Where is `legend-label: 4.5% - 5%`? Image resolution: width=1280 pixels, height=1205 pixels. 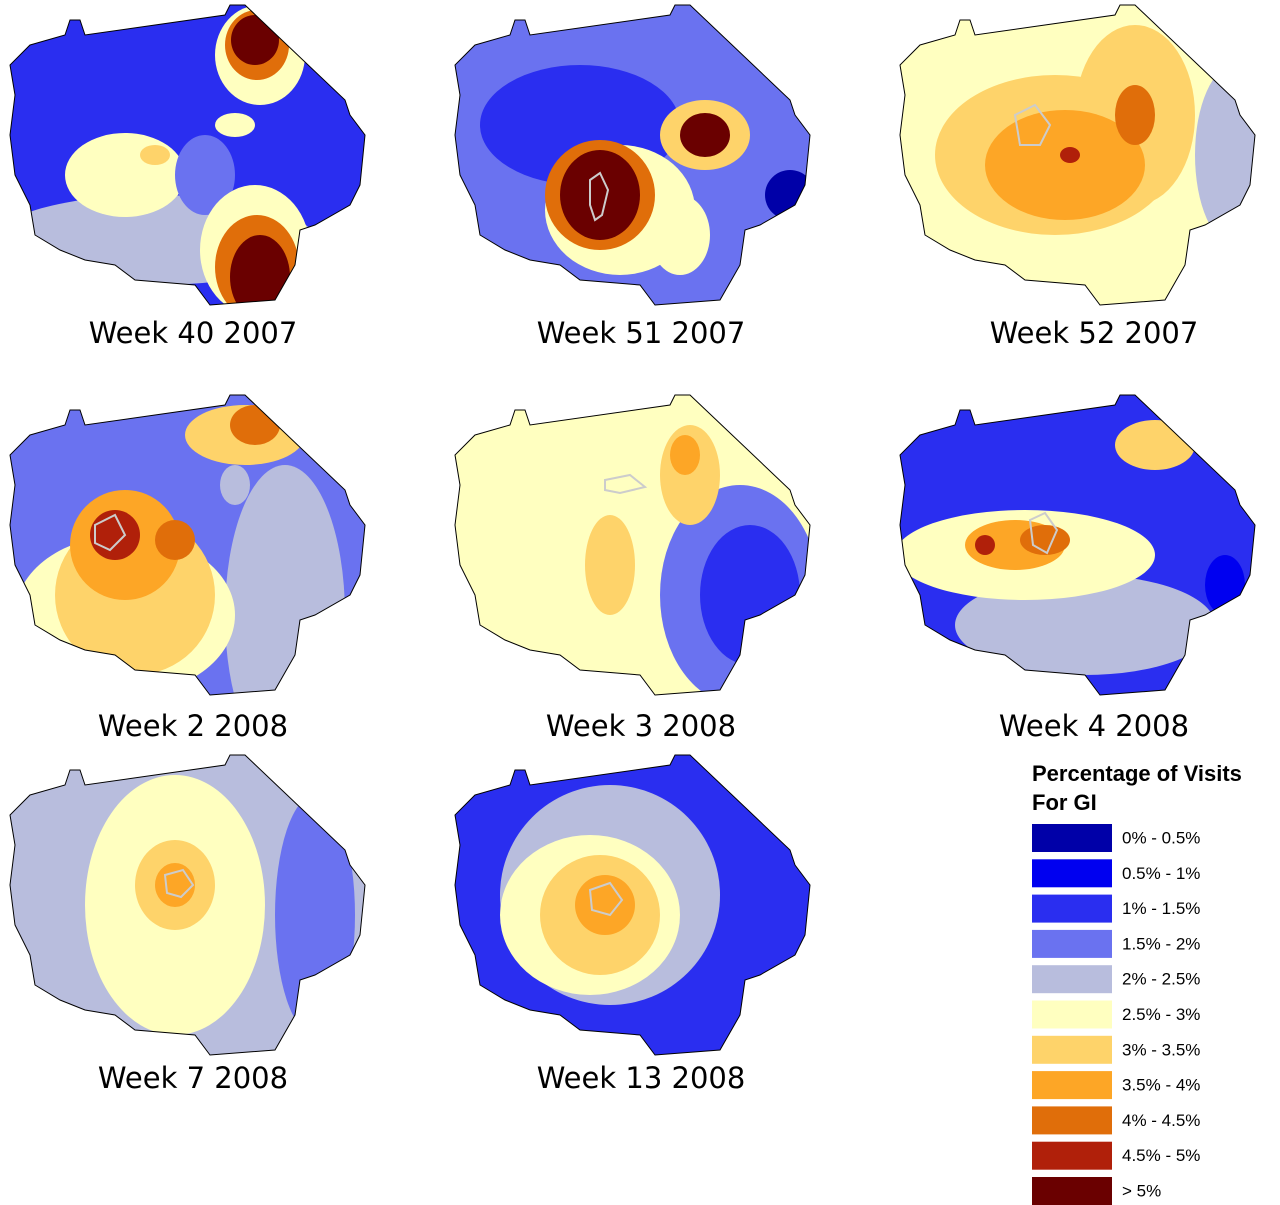 legend-label: 4.5% - 5% is located at coordinates (1161, 1155).